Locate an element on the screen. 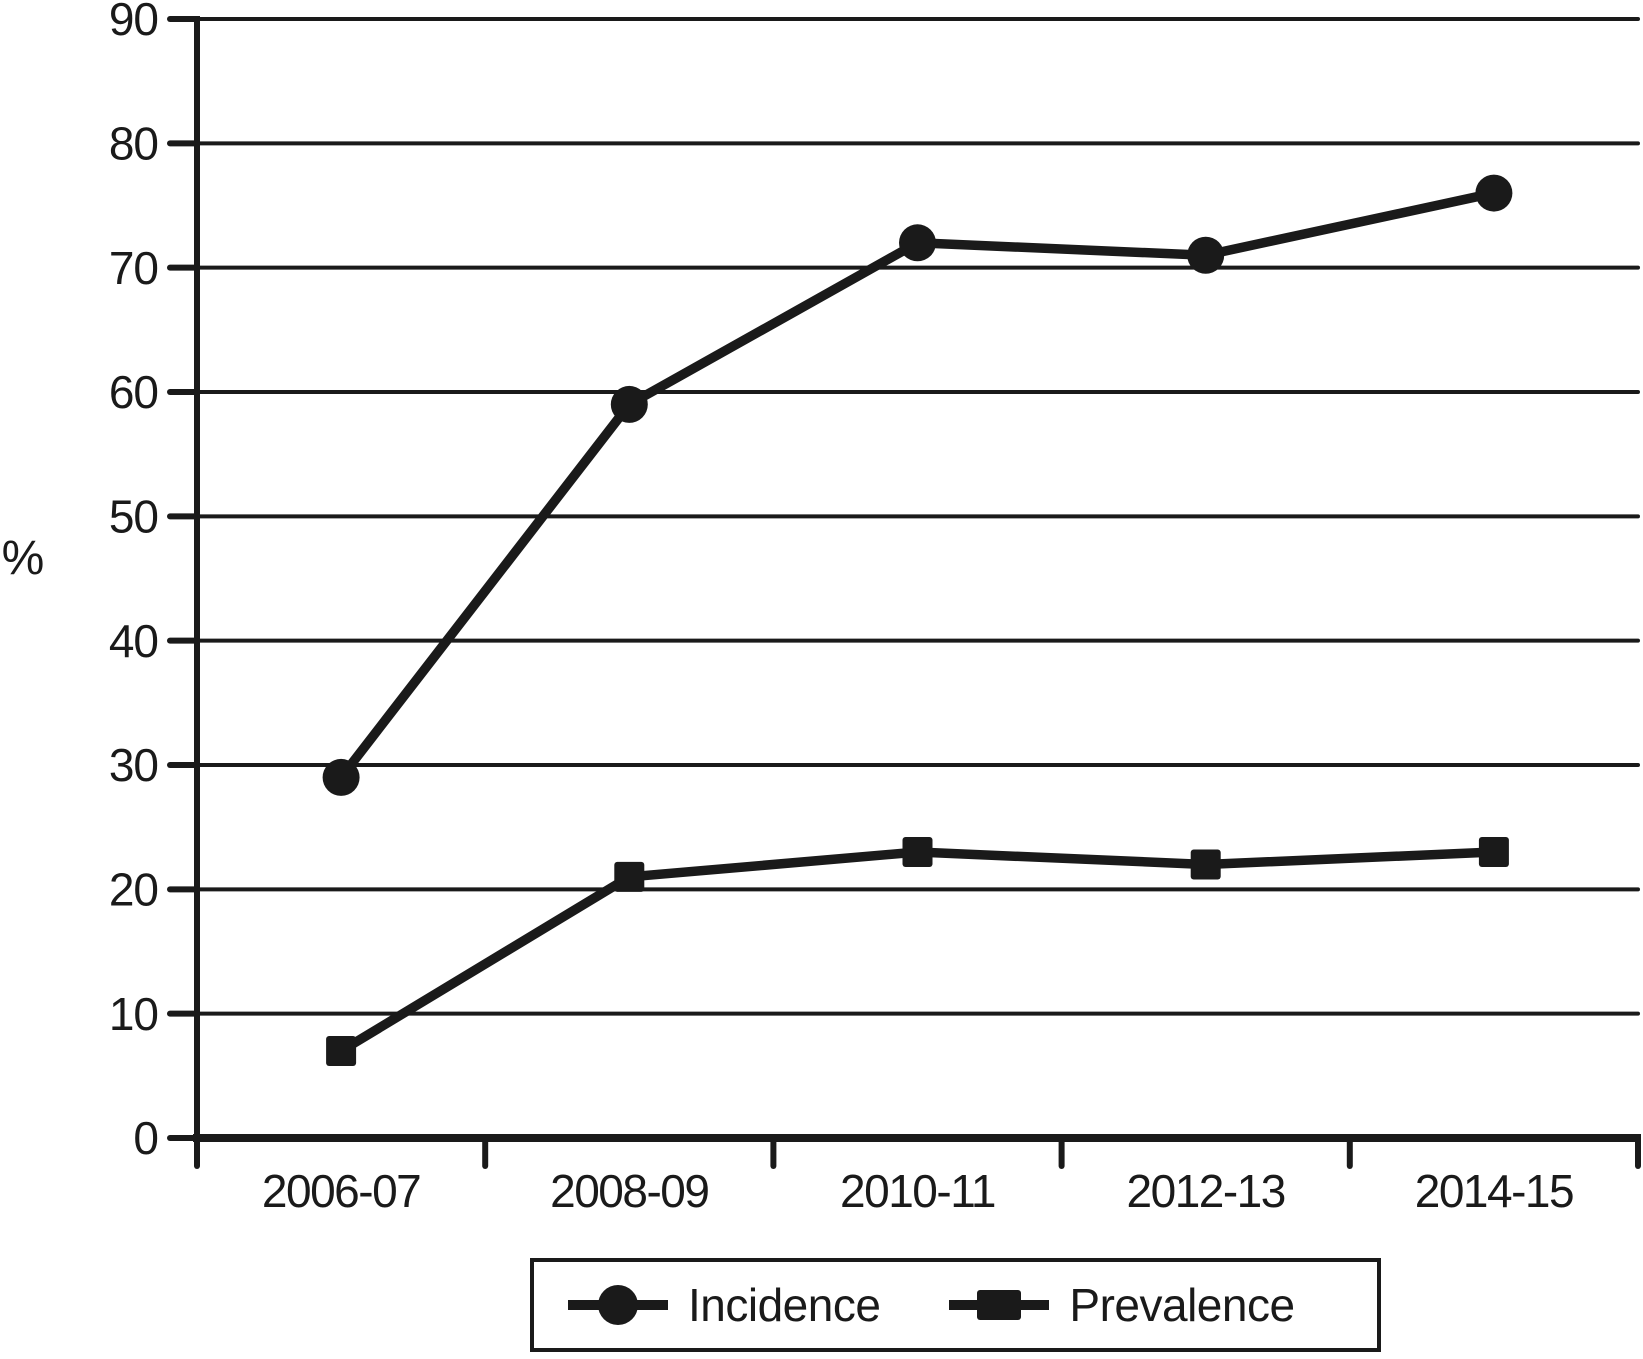  y-tick-label-80: 80 is located at coordinates (133, 143).